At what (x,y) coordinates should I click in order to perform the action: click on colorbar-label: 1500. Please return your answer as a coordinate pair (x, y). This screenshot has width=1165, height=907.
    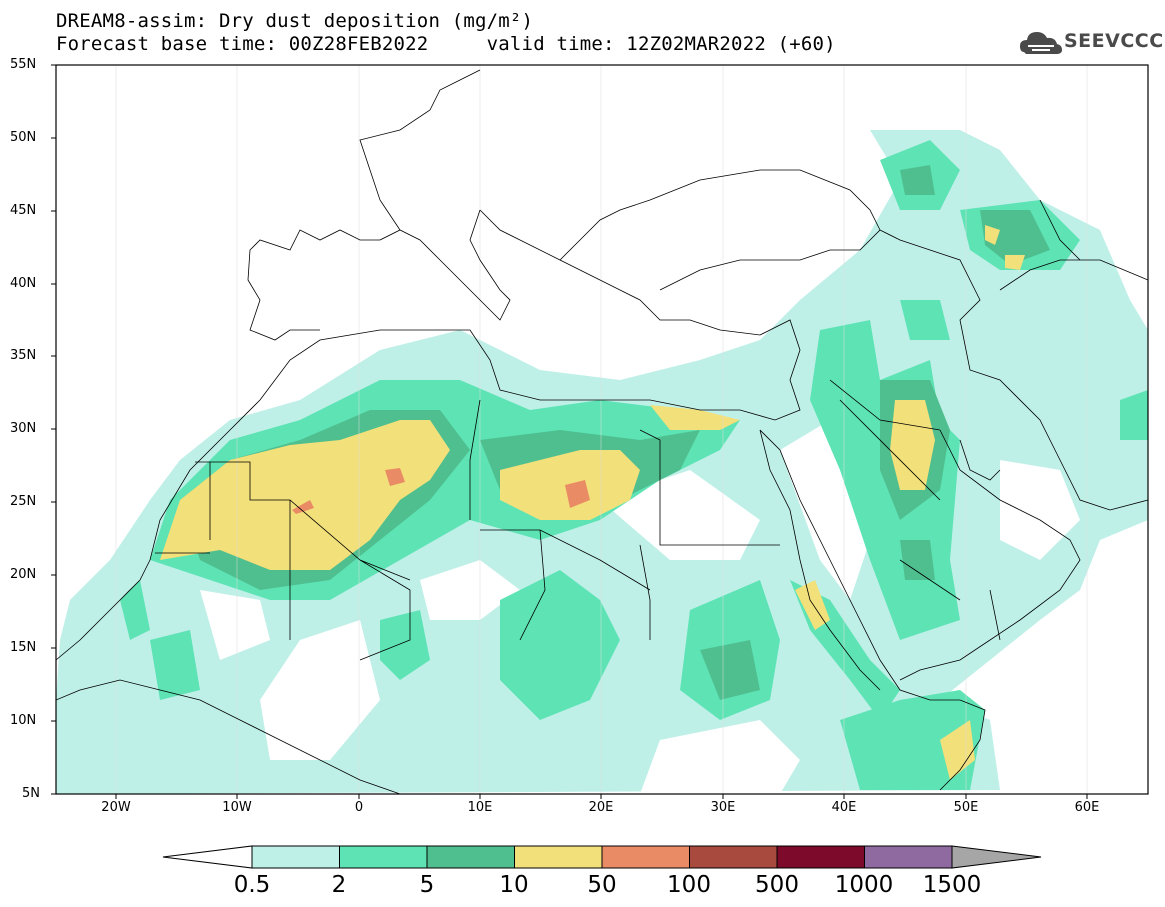
    Looking at the image, I should click on (952, 885).